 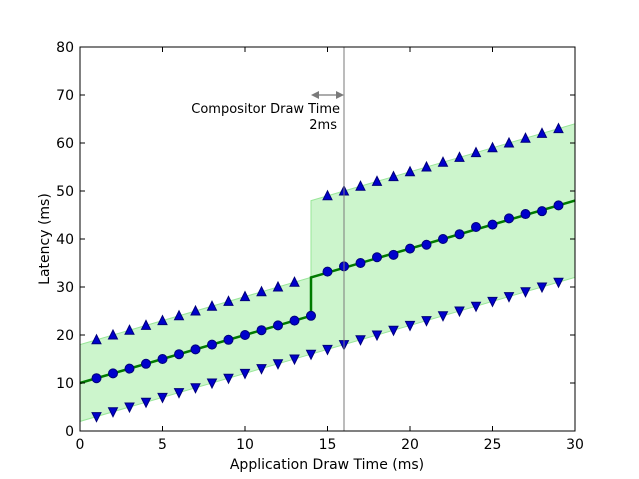 What do you see at coordinates (493, 445) in the screenshot?
I see `x-tick-label: 25` at bounding box center [493, 445].